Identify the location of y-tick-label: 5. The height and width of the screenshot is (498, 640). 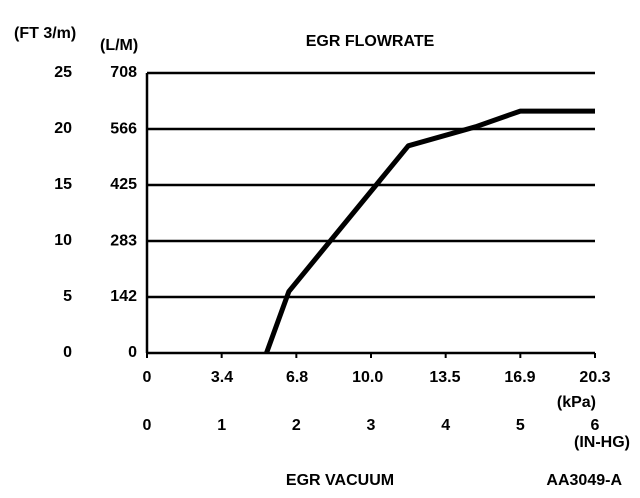
(67, 296).